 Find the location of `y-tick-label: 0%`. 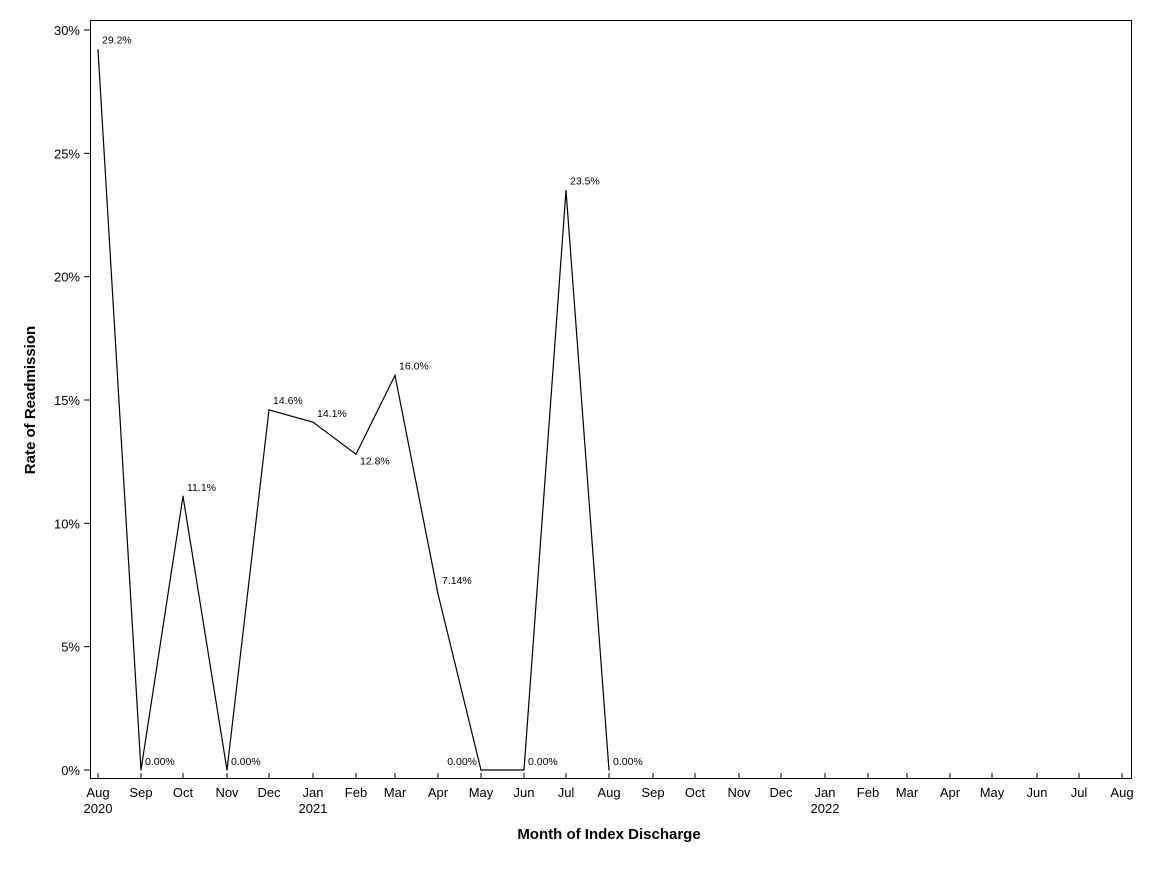

y-tick-label: 0% is located at coordinates (70, 770).